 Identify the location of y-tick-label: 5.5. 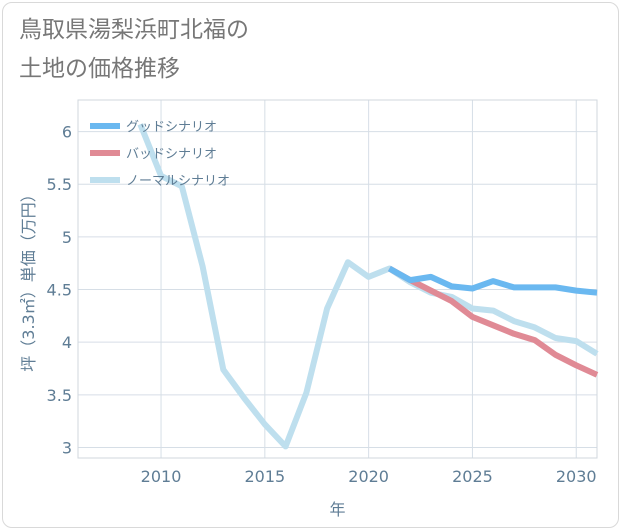
(59, 184).